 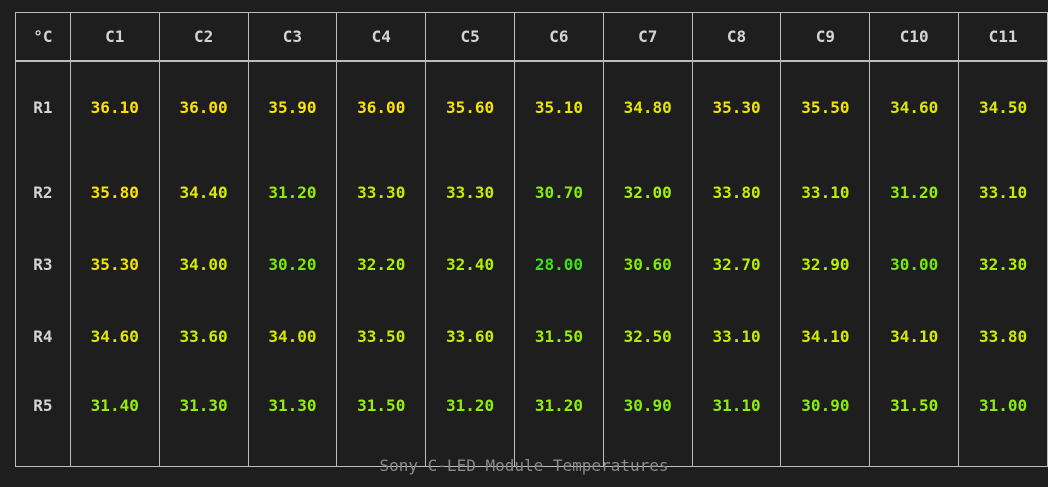 I want to click on temperature-cell: 30.70, so click(x=558, y=192).